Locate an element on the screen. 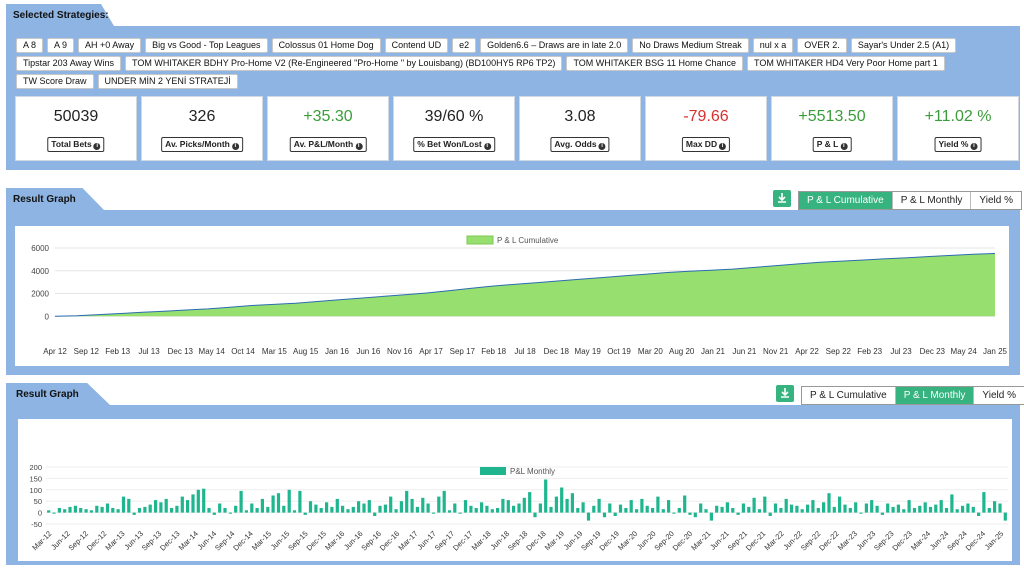 The image size is (1024, 571). stat-label-button: Total Bets i is located at coordinates (76, 144).